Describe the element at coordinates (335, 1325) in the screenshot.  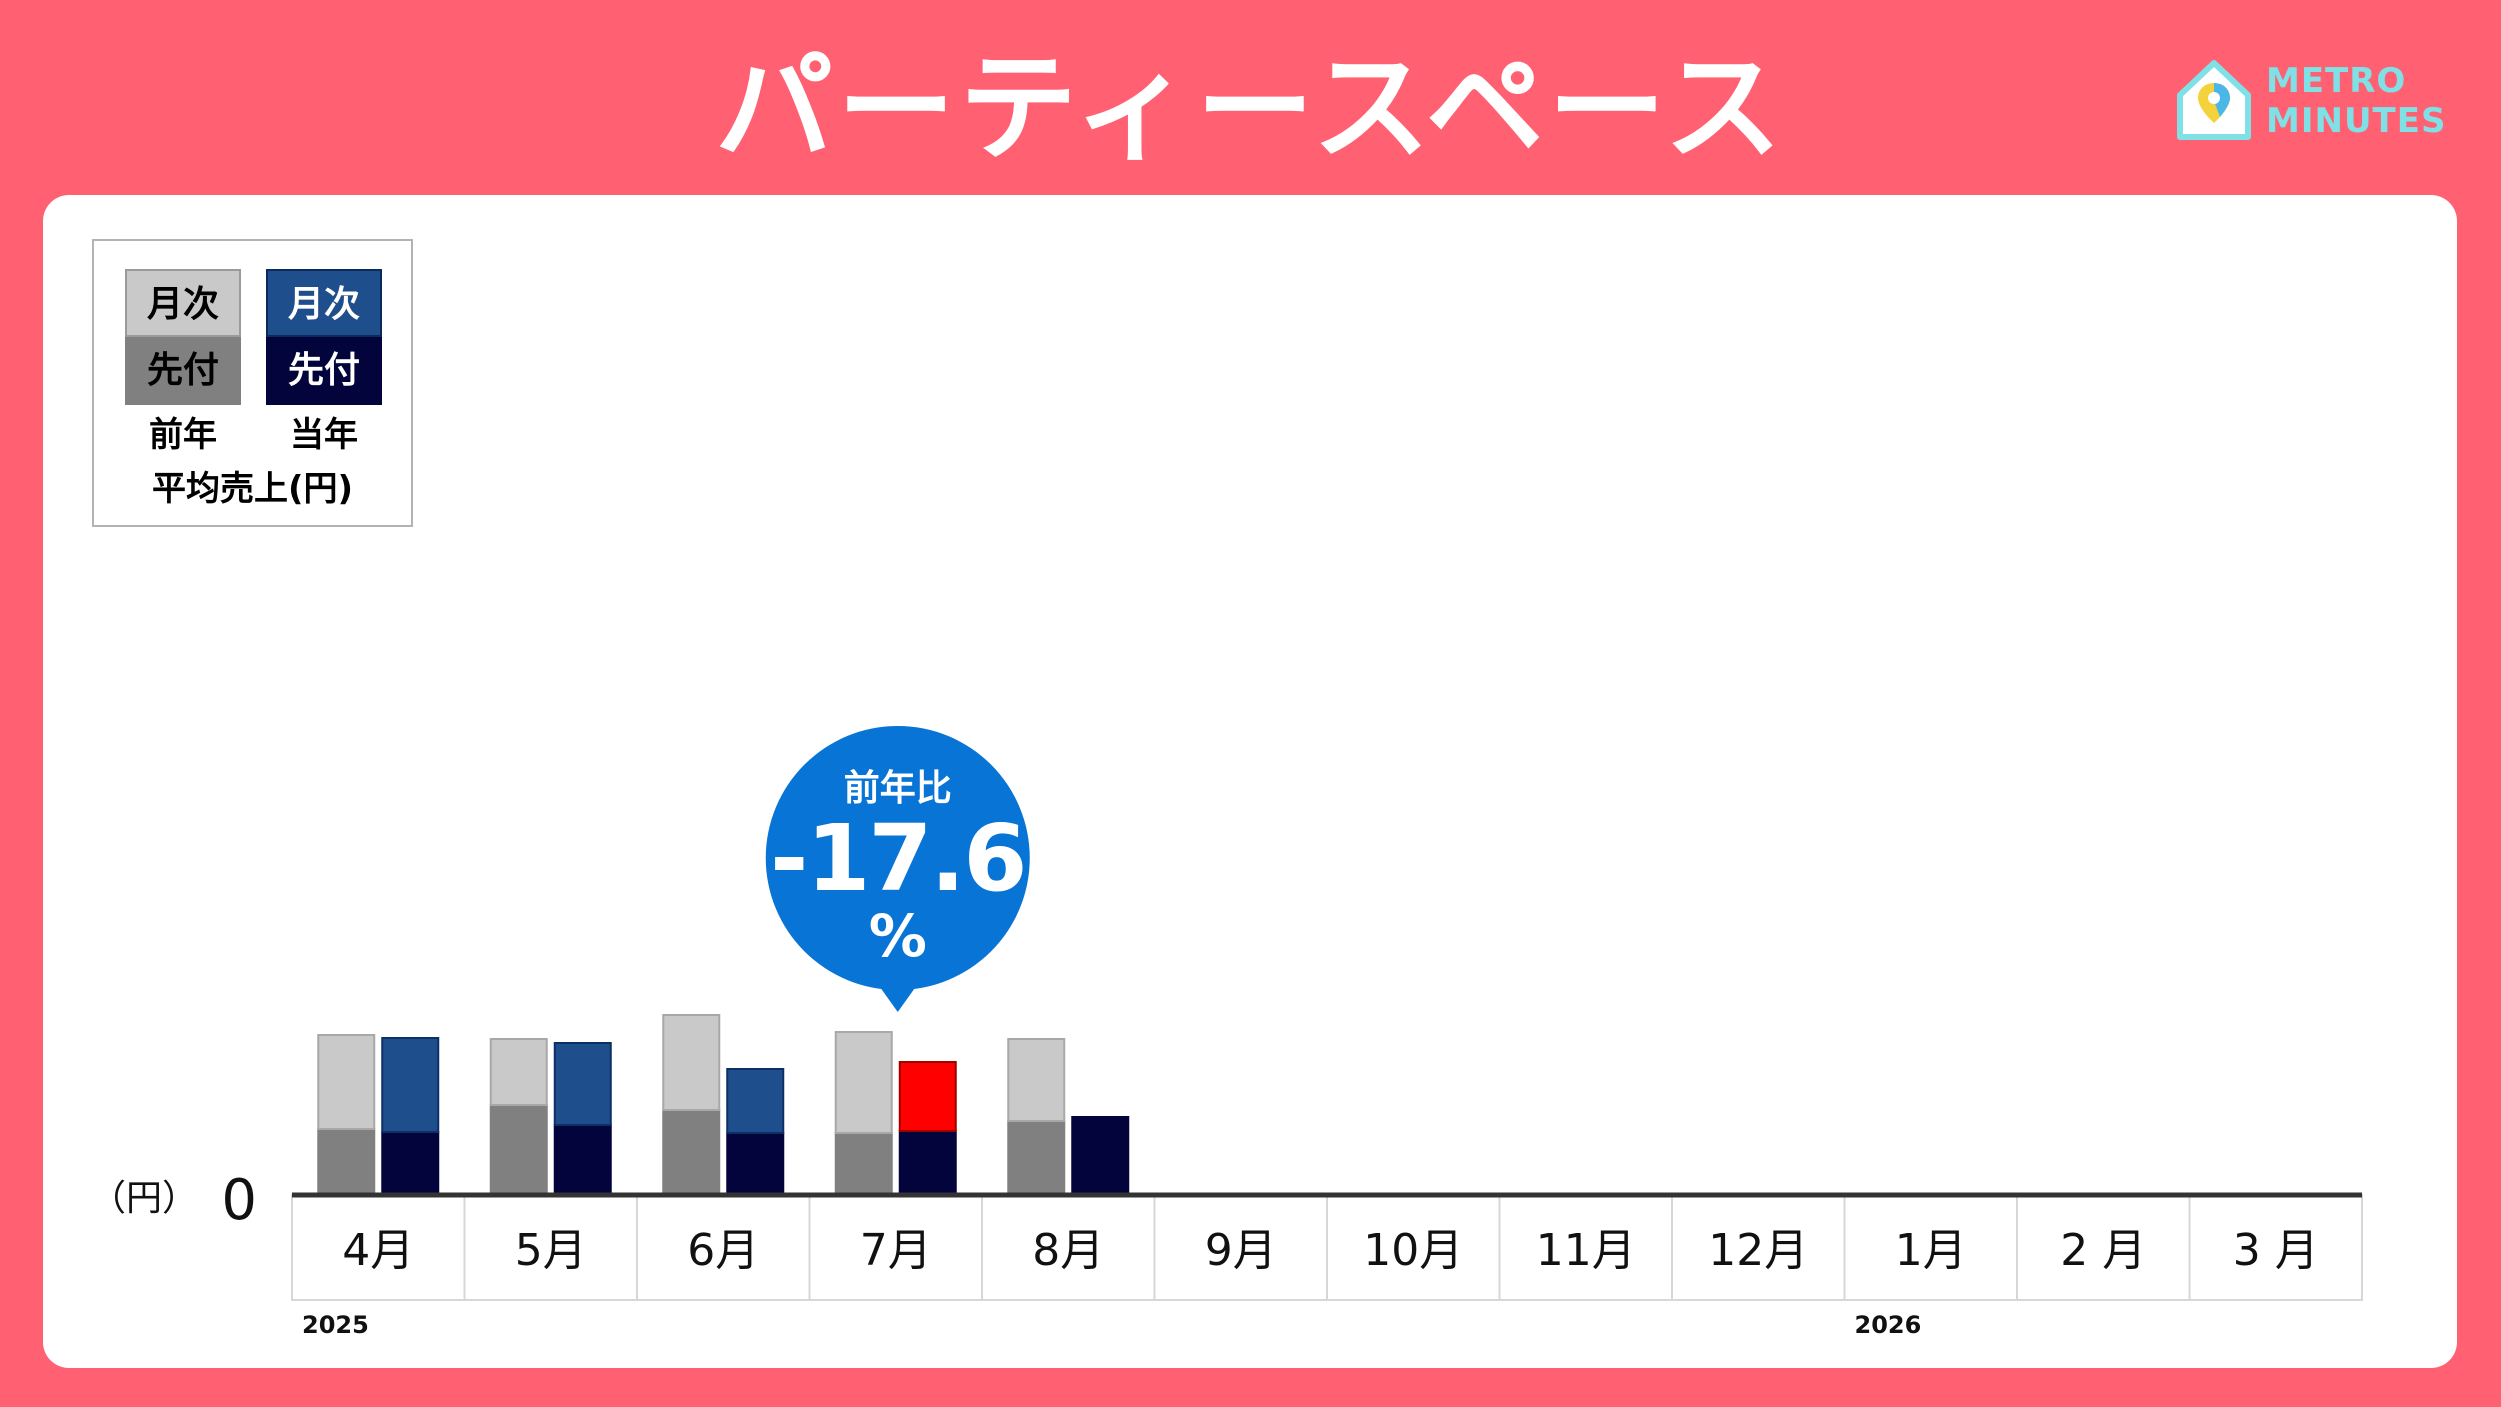
I see `year-label: 2025` at that location.